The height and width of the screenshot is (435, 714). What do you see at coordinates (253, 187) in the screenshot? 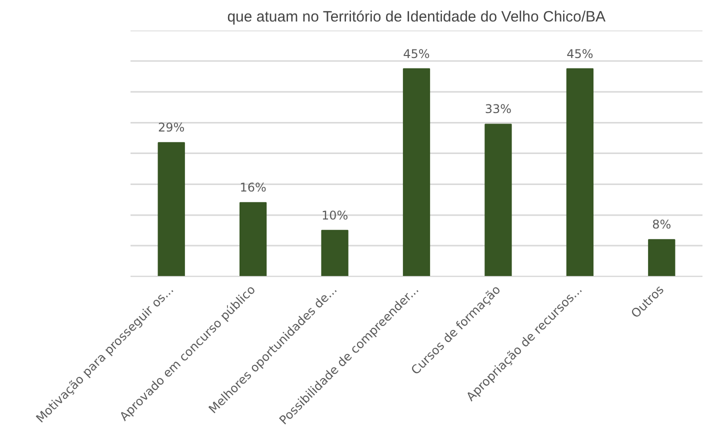
I see `data-label: 16%` at bounding box center [253, 187].